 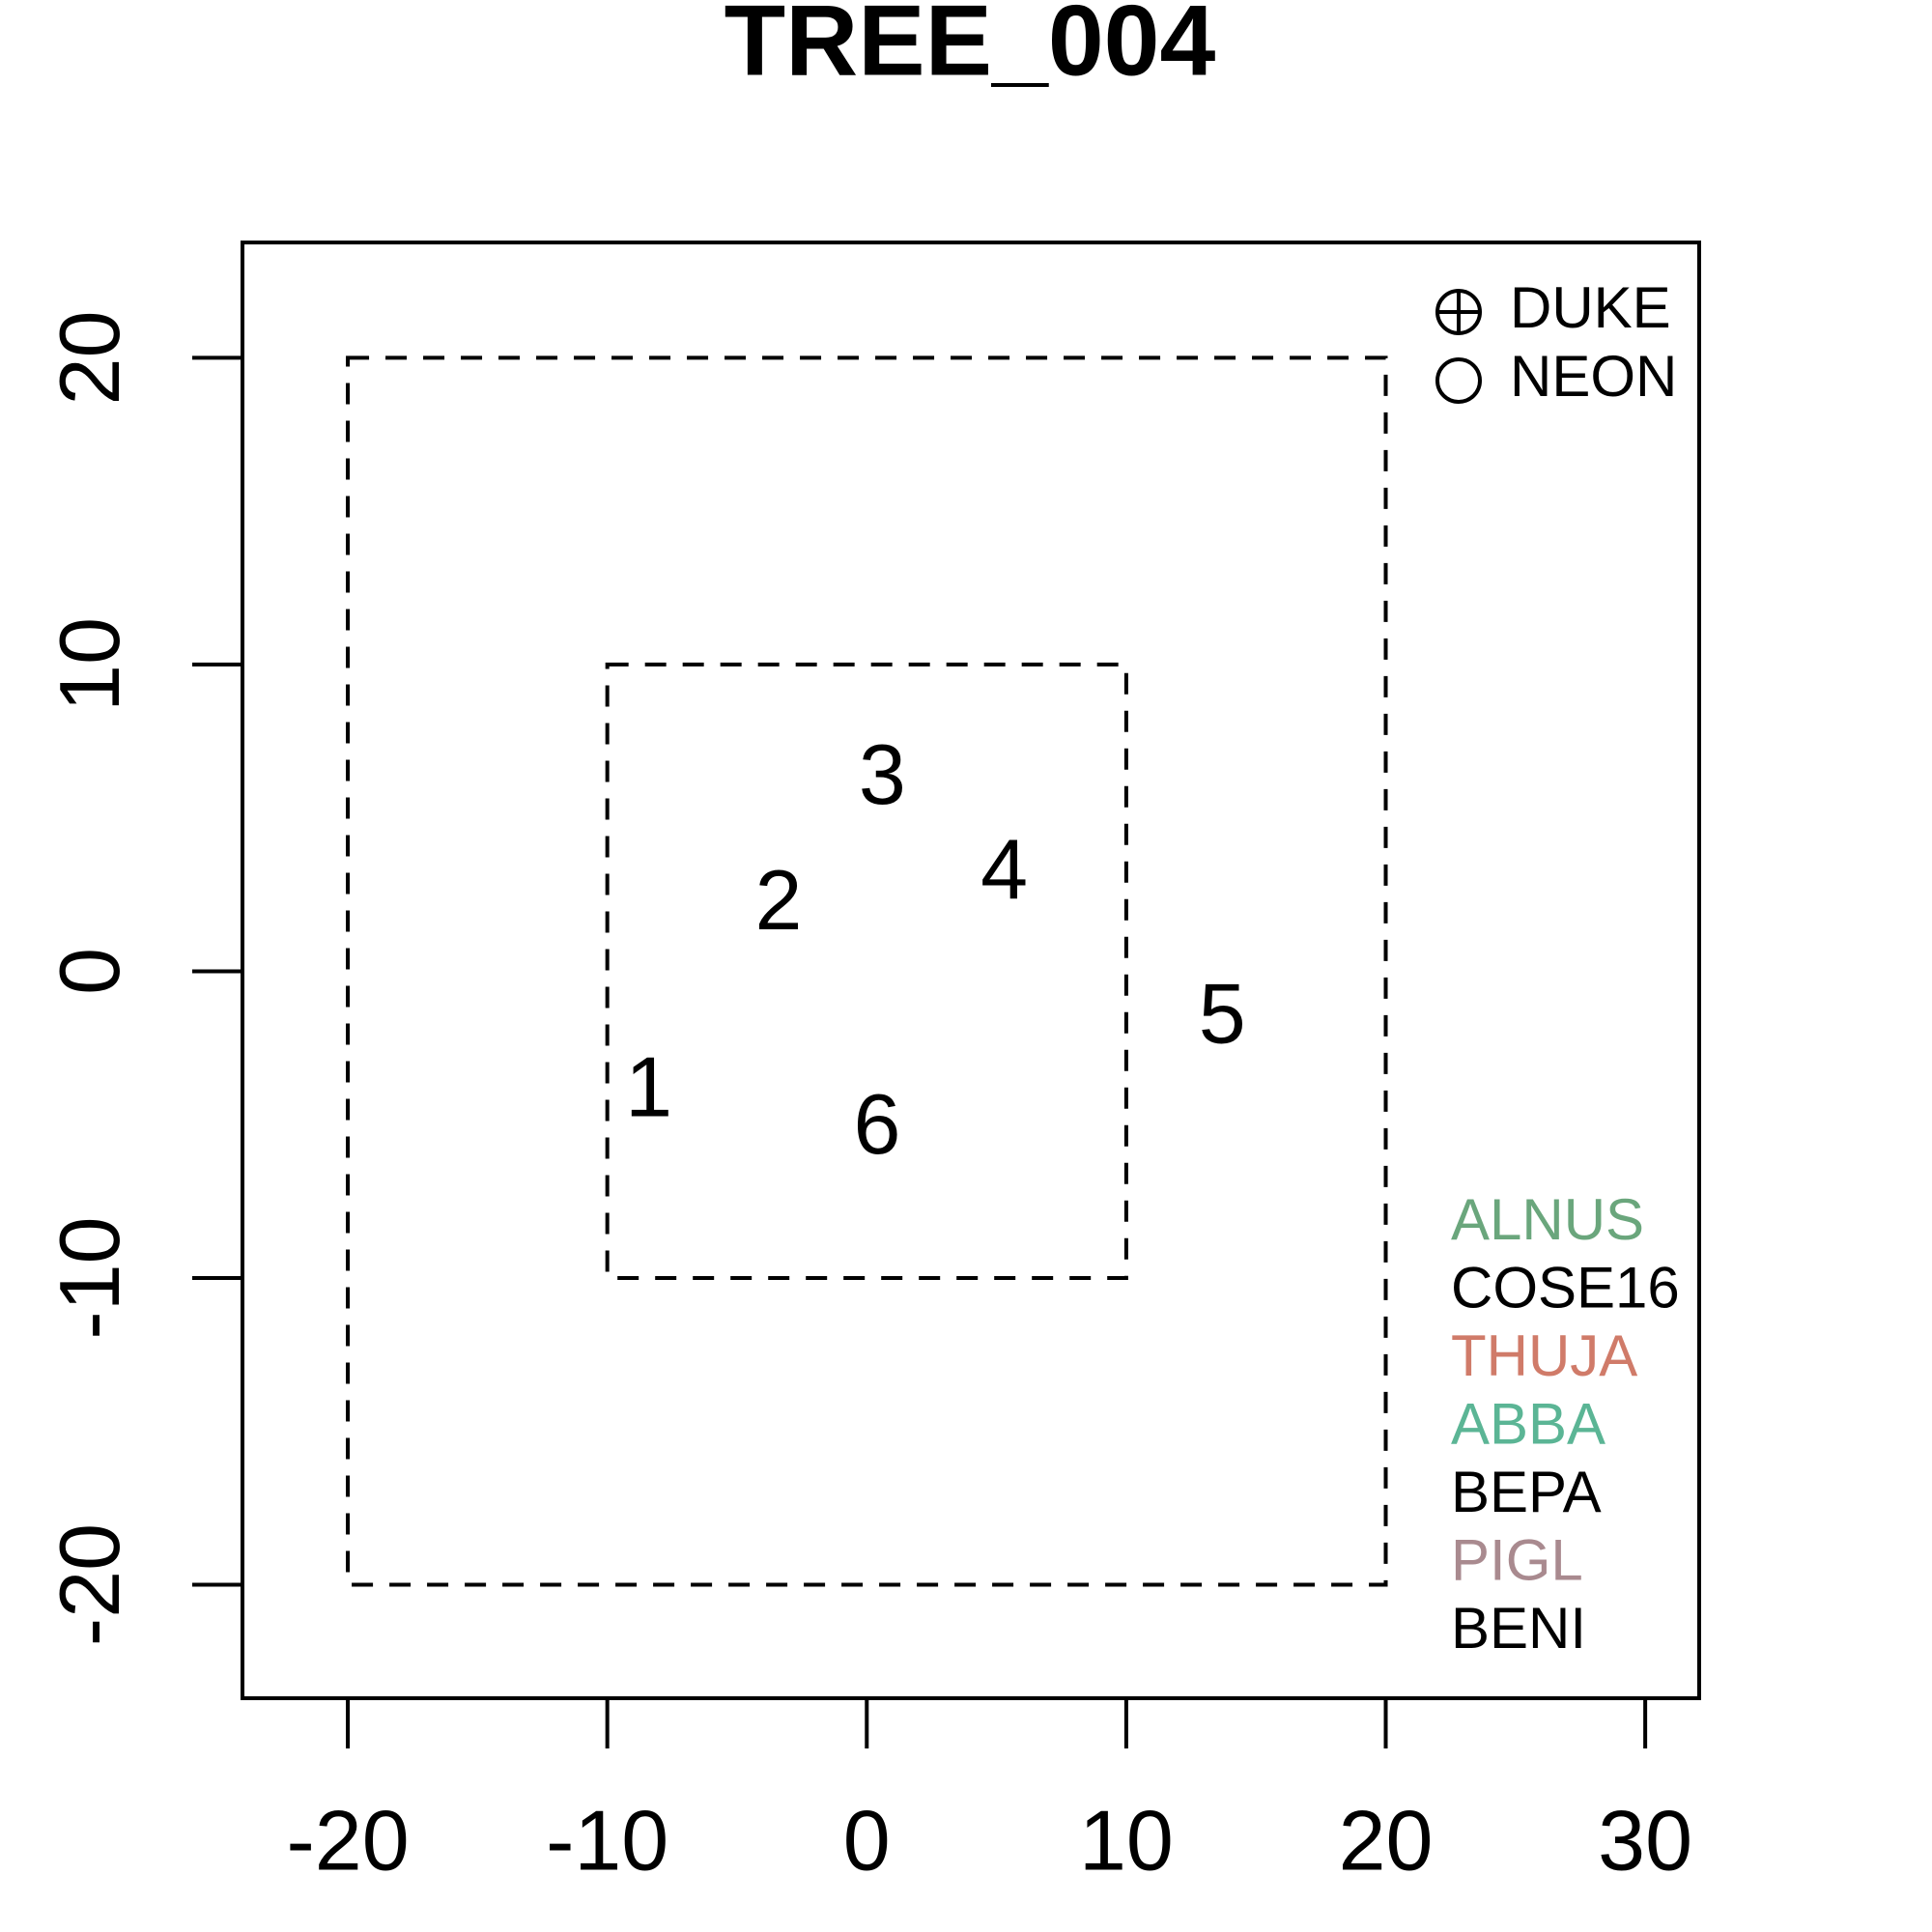 I want to click on tree-label: 5, so click(x=1222, y=1014).